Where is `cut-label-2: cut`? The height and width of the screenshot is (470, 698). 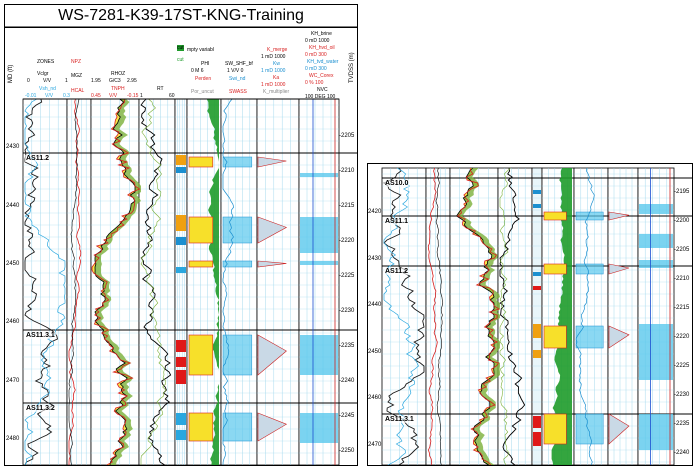
cut-label-2: cut is located at coordinates (180, 60).